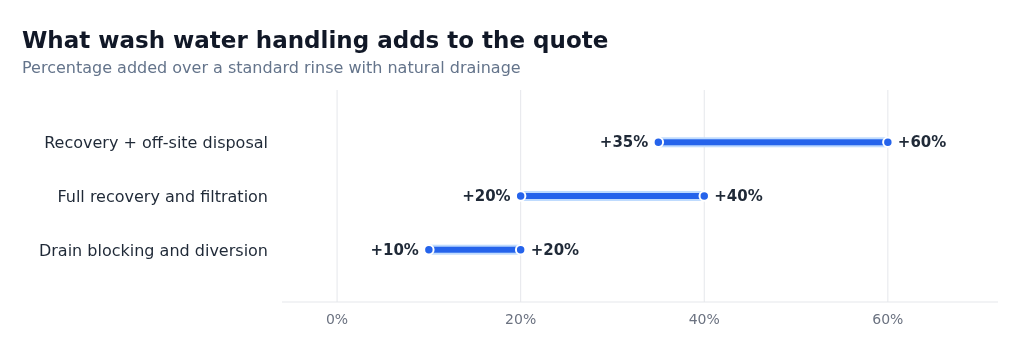 The image size is (1024, 362). I want to click on chart-subtitle: Percentage added over a standard rinse with natural drainage, so click(271, 67).